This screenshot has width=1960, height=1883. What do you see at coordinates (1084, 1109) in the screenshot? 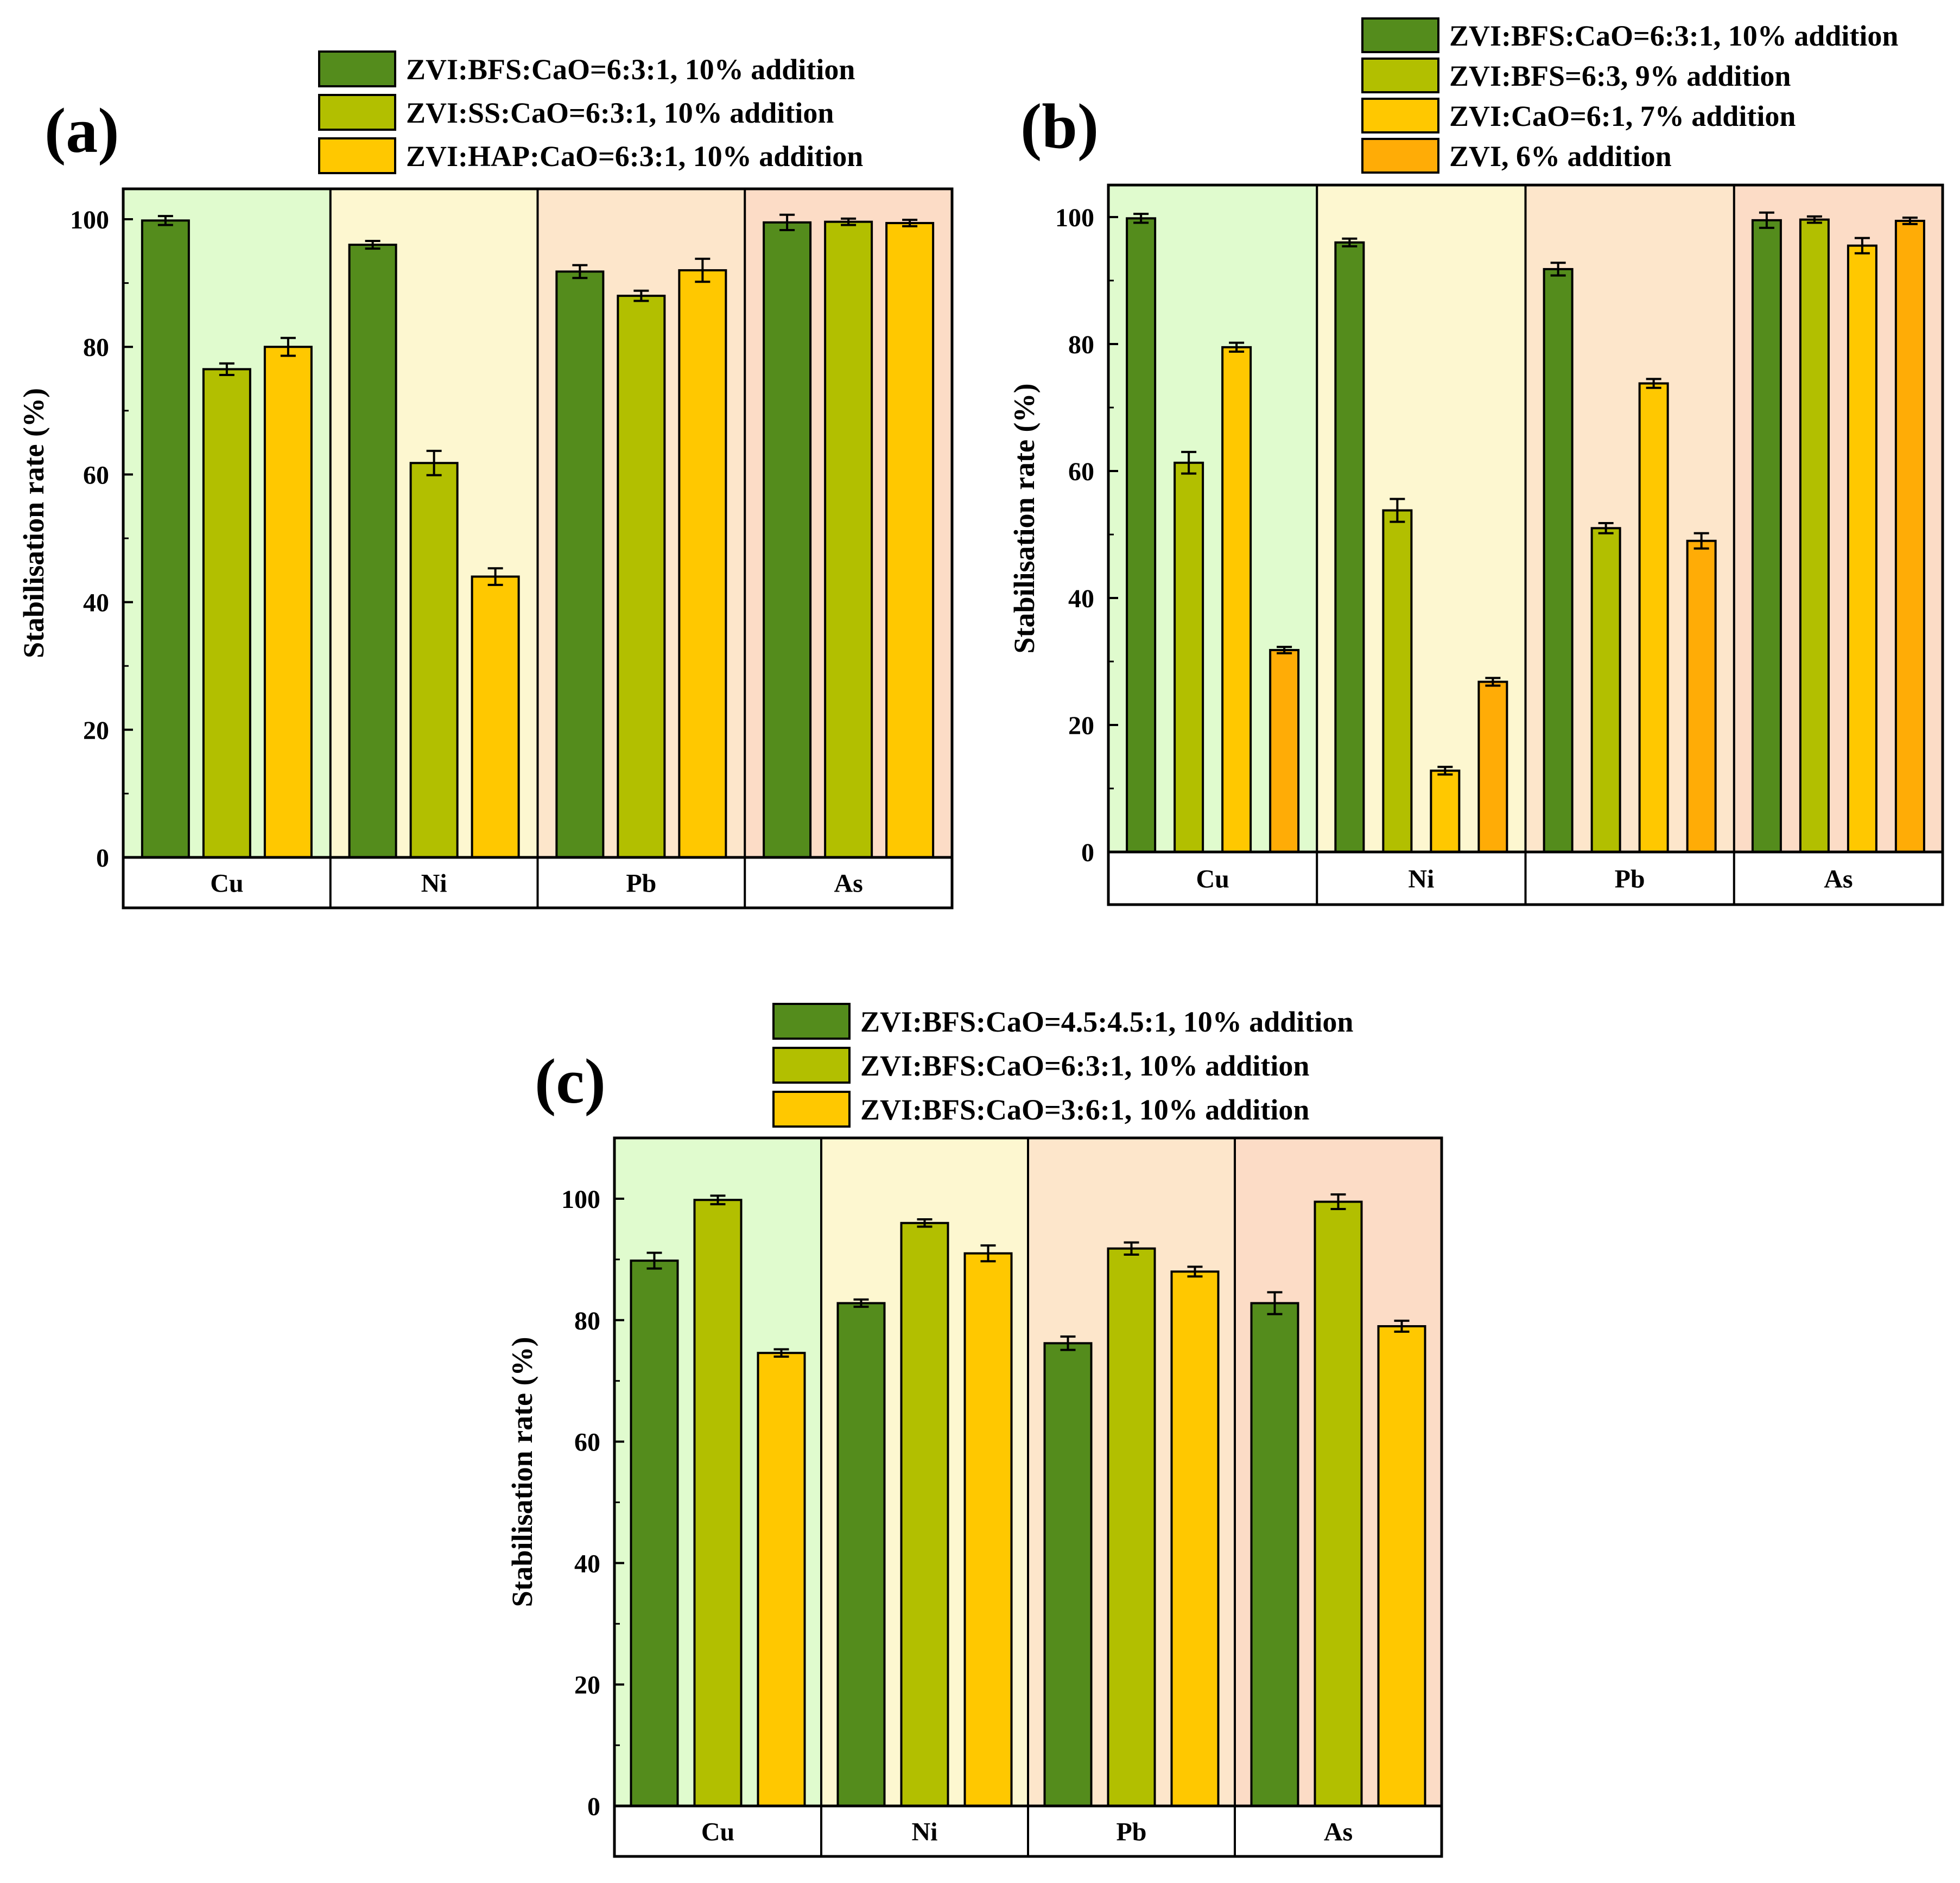
I see `legend-label-3: ZVI:BFS:CaO=3:6:1, 10% addition` at bounding box center [1084, 1109].